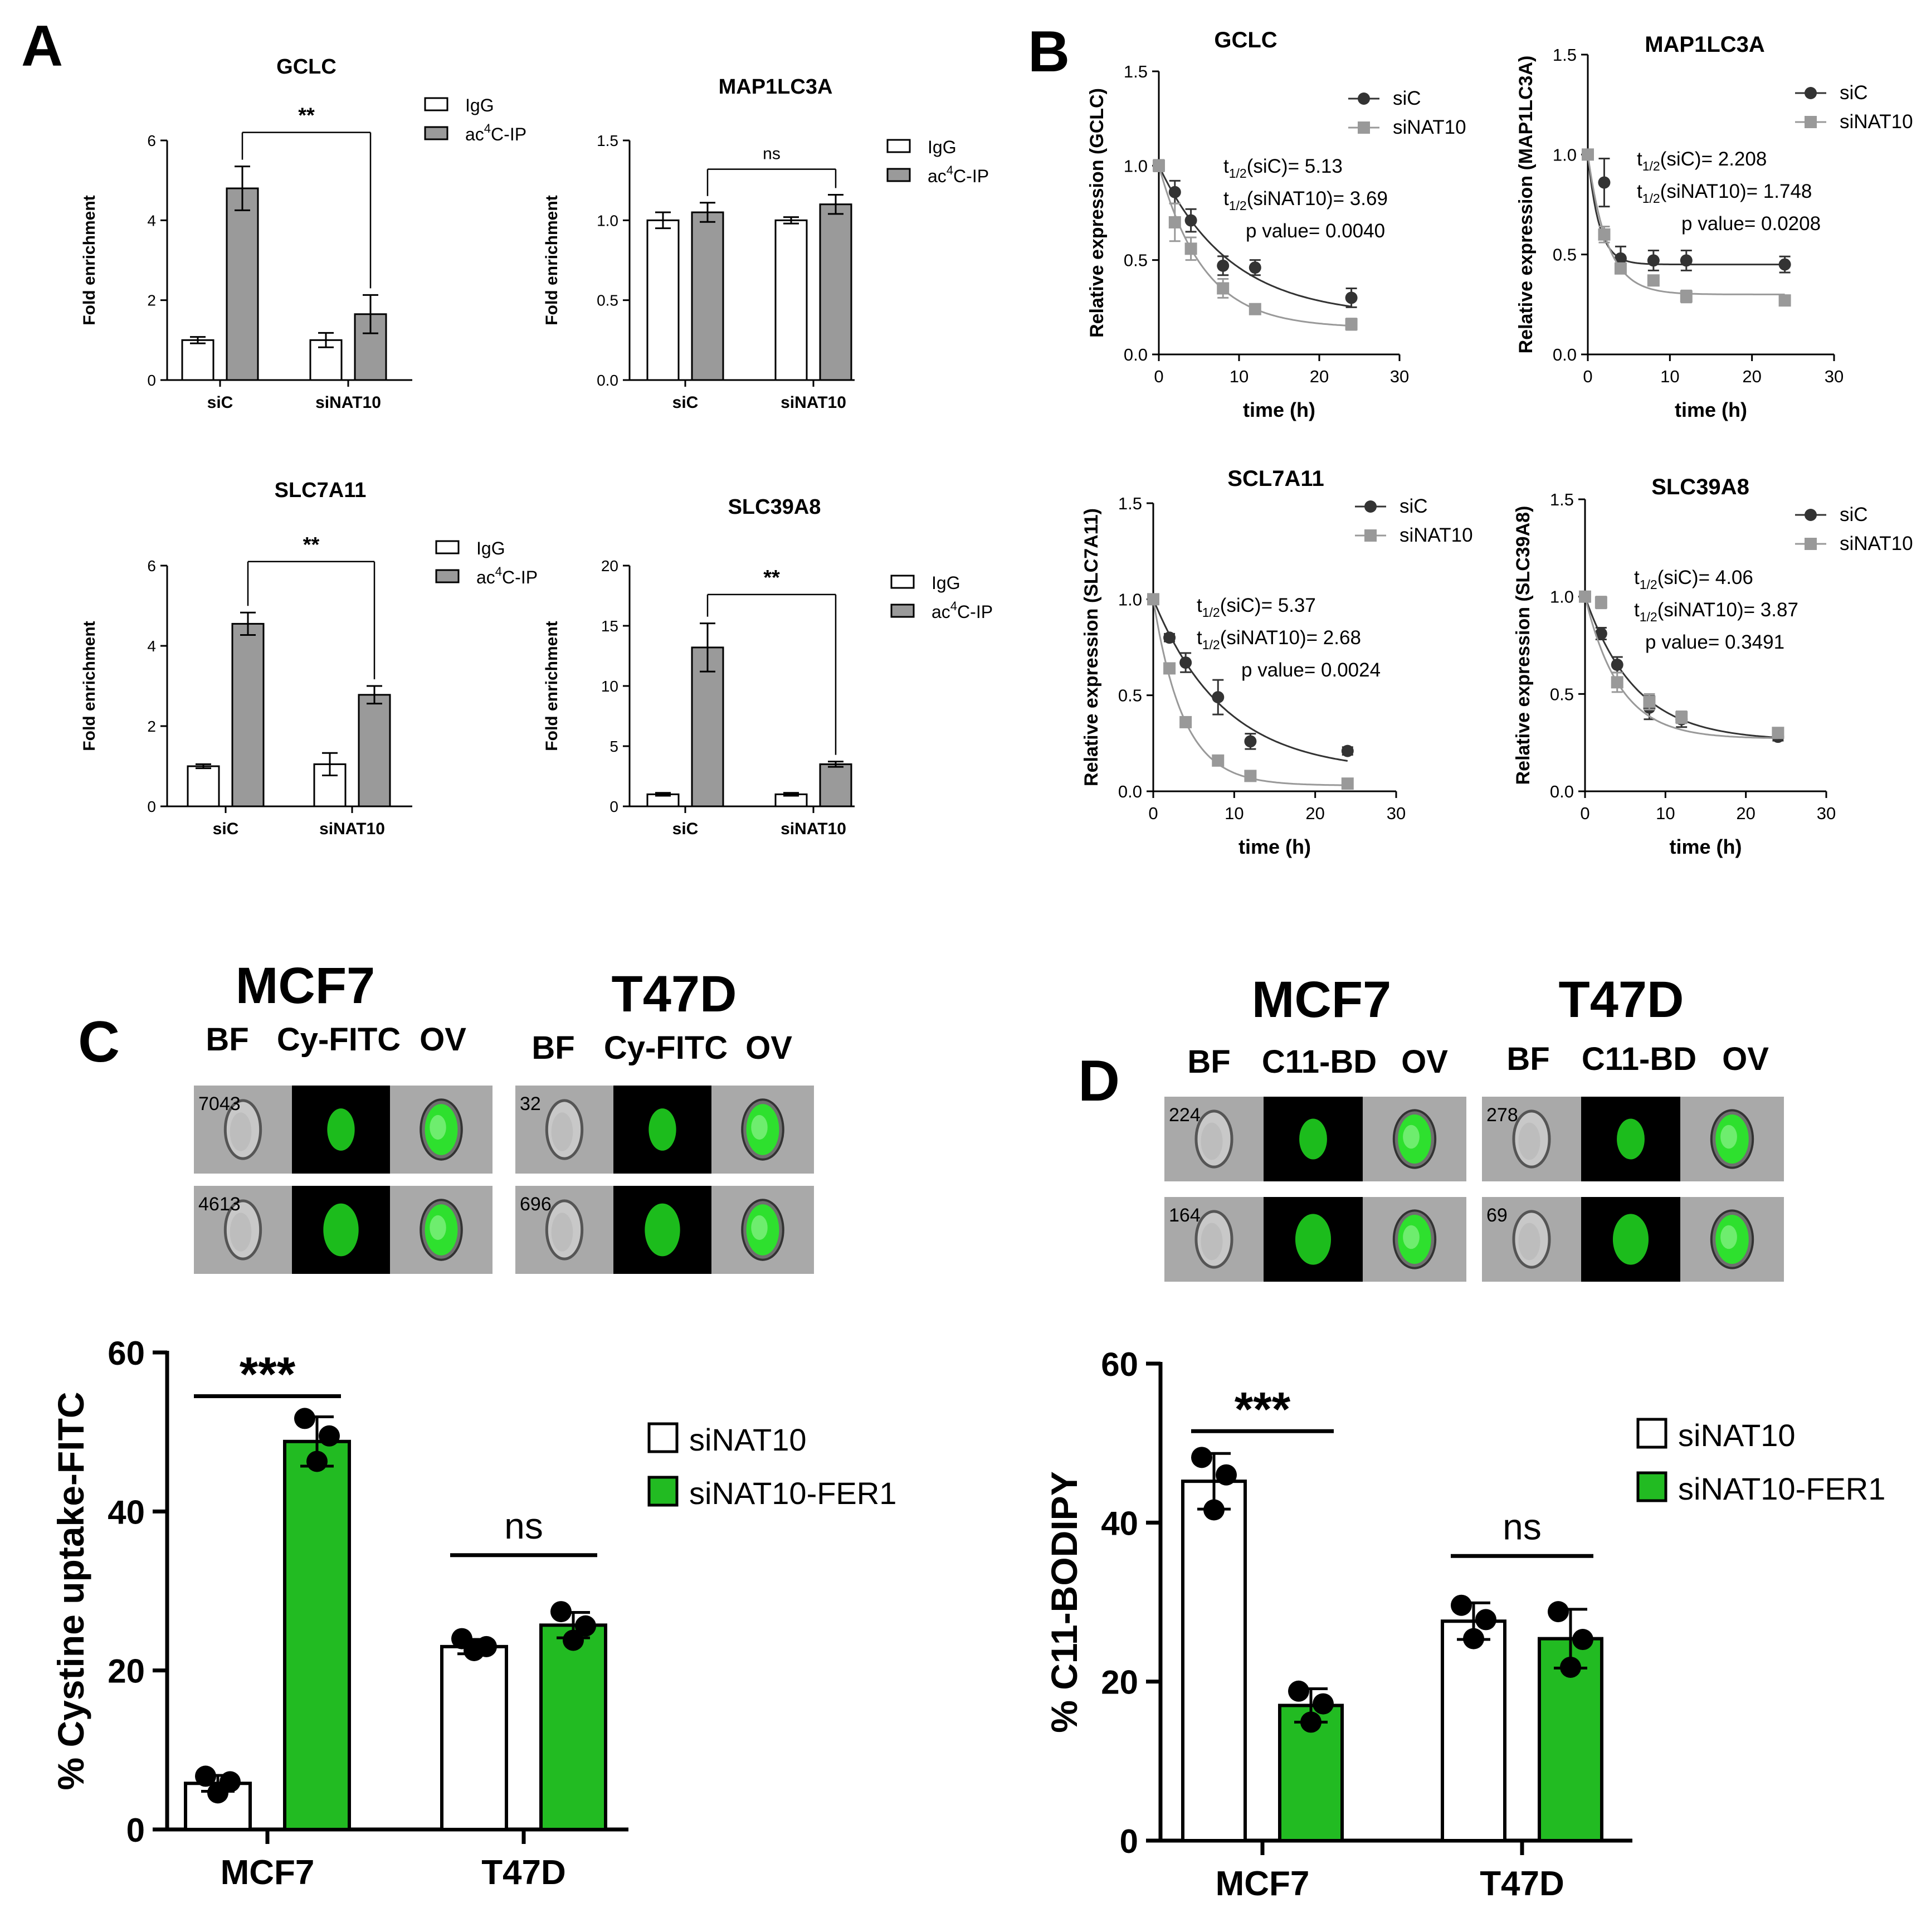 The width and height of the screenshot is (1931, 1932). What do you see at coordinates (530, 1104) in the screenshot?
I see `event-id: 32` at bounding box center [530, 1104].